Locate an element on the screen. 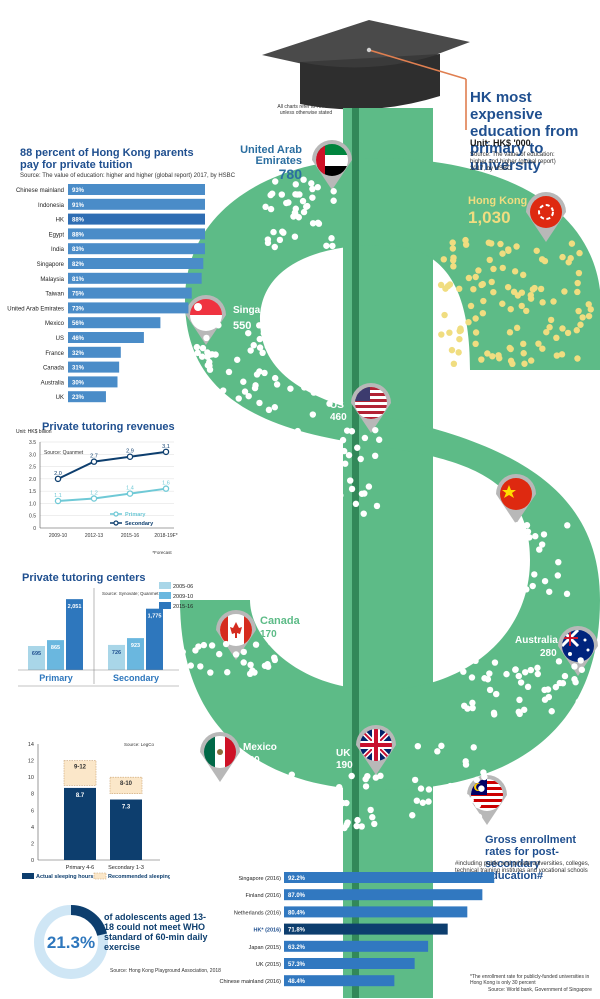 The width and height of the screenshot is (600, 999). actual-sleep-bar is located at coordinates (80, 823).